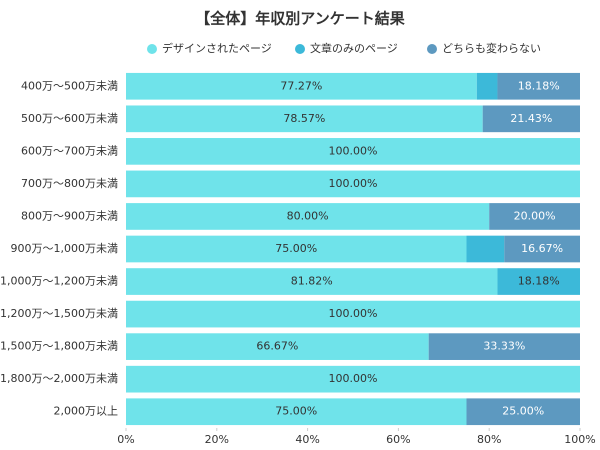  I want to click on x-tick-label: 40%, so click(307, 439).